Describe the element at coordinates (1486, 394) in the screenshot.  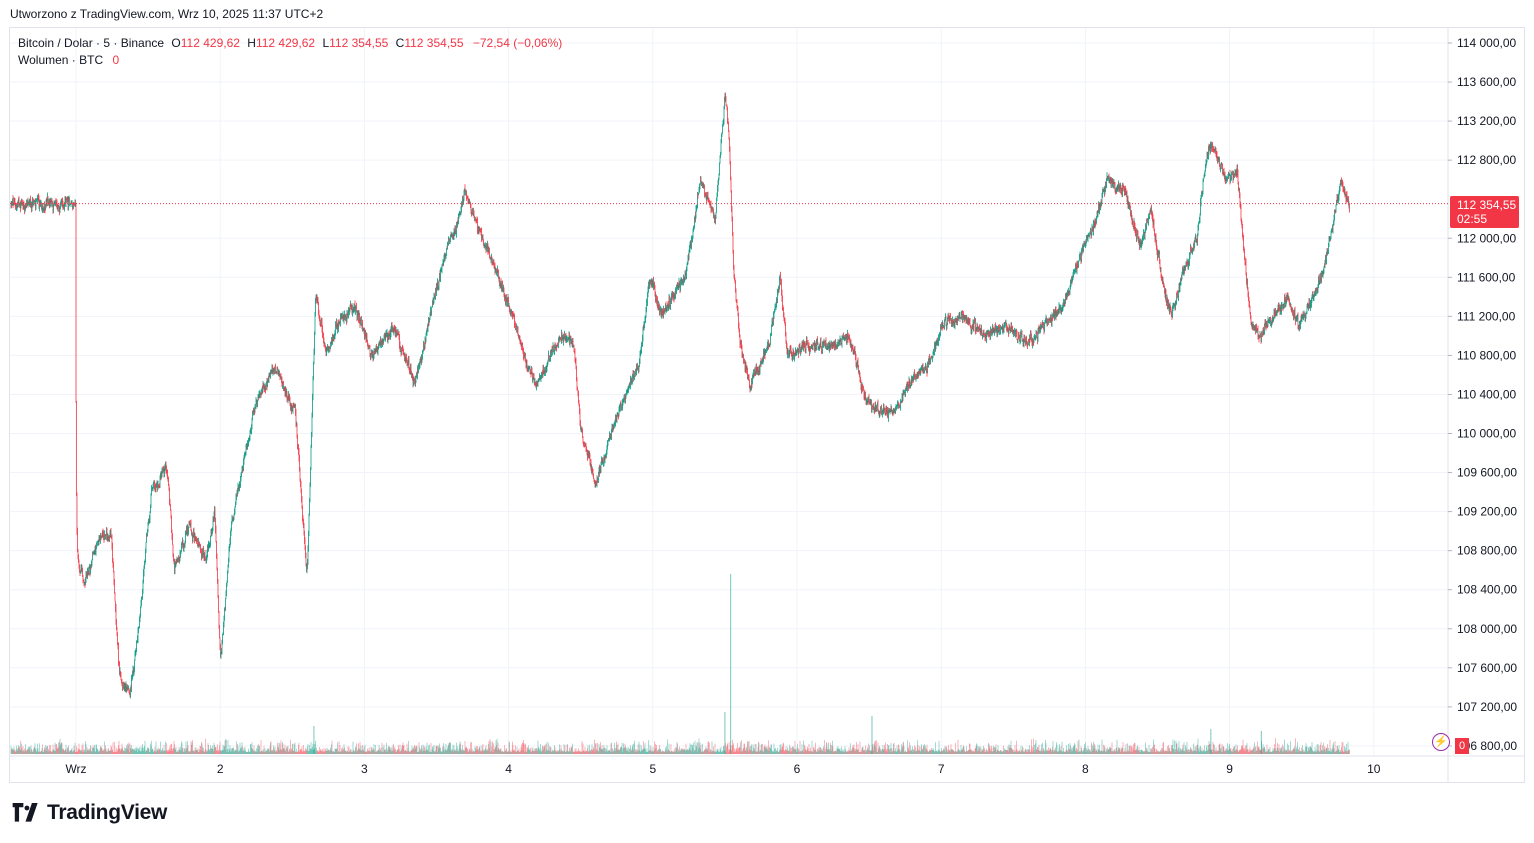
I see `price-tick-label: 110 400,00` at that location.